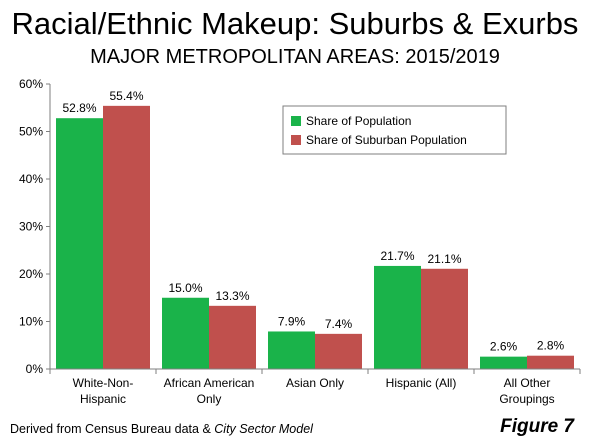 This screenshot has height=443, width=590. What do you see at coordinates (103, 383) in the screenshot?
I see `x-category-label: White-Non-` at bounding box center [103, 383].